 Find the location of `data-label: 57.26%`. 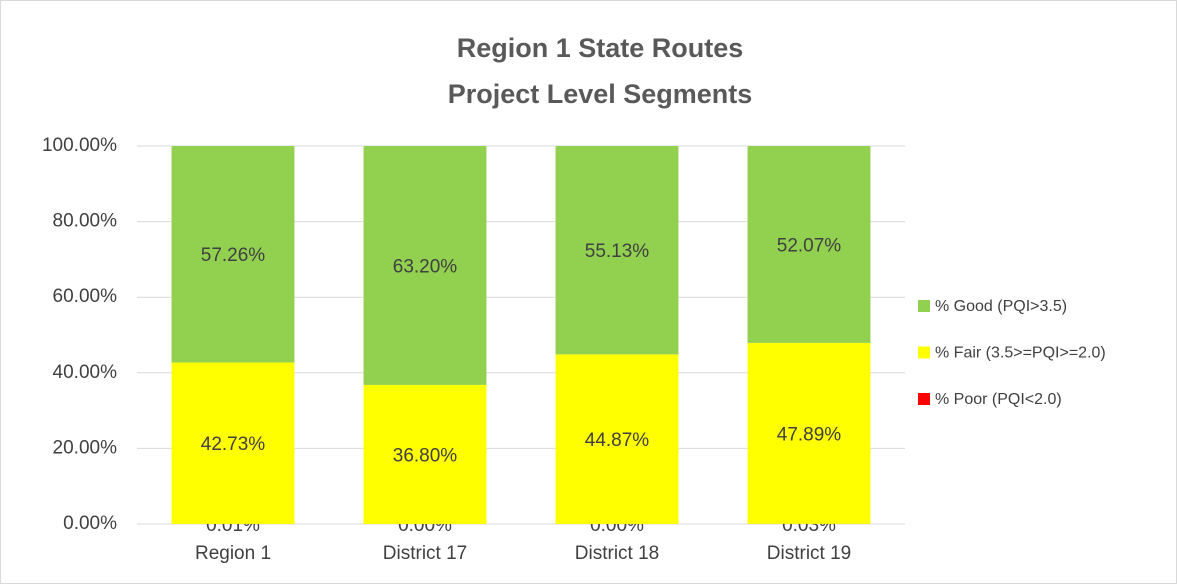

data-label: 57.26% is located at coordinates (233, 255).